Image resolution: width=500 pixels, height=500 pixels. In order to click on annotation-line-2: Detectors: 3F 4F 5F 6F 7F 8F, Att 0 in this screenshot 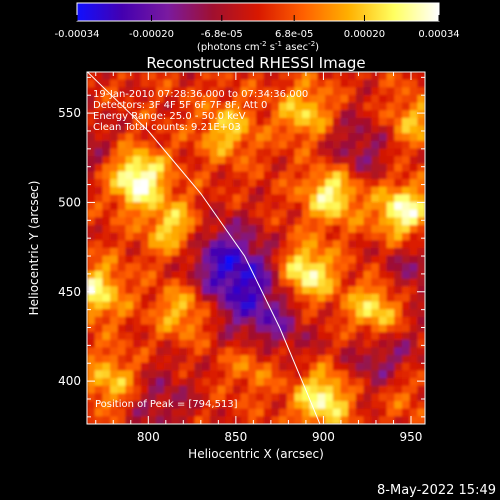, I will do `click(180, 105)`.